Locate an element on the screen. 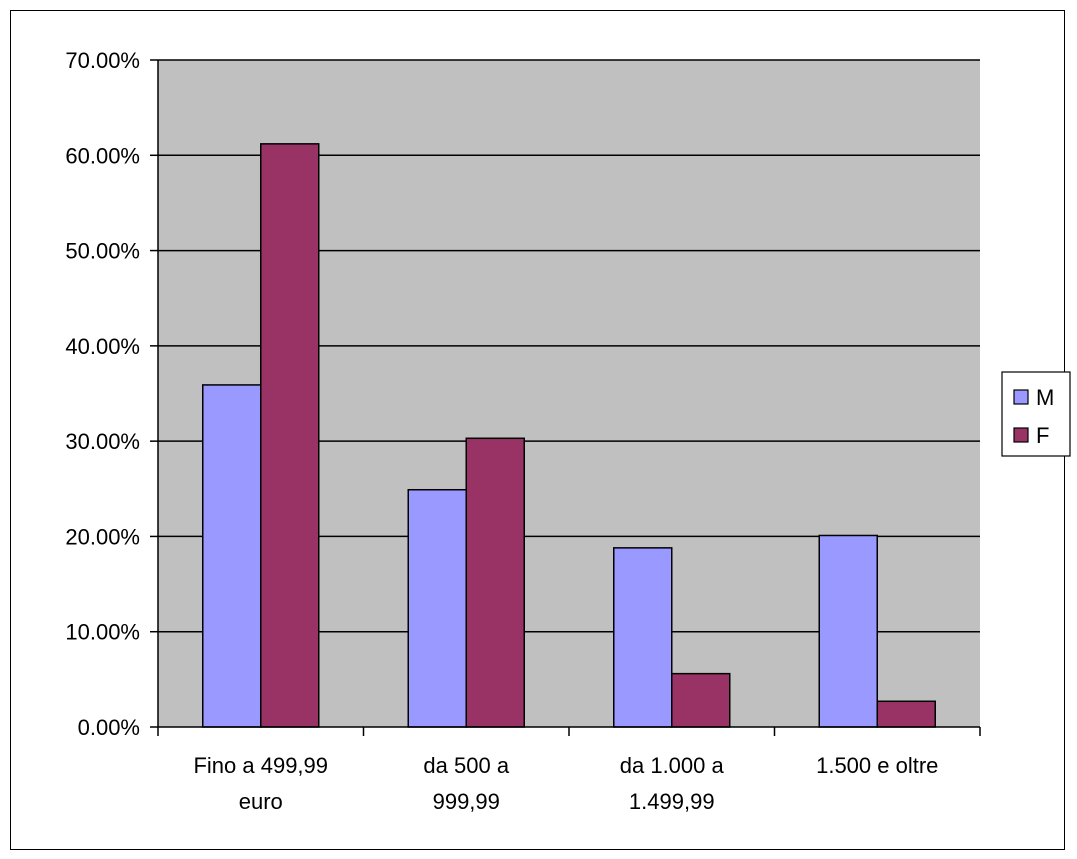  y-tick-label: 50.00% is located at coordinates (102, 251).